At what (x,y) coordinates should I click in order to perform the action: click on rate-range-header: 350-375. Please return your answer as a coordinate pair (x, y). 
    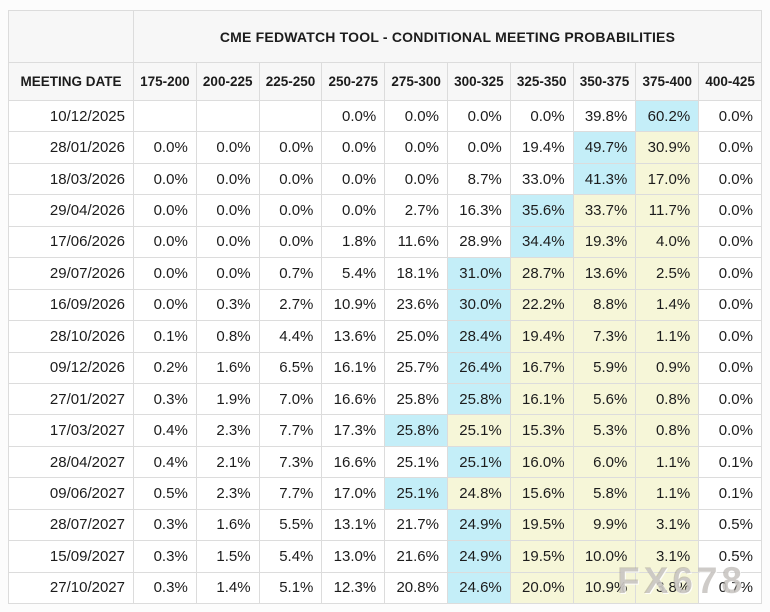
    Looking at the image, I should click on (604, 81).